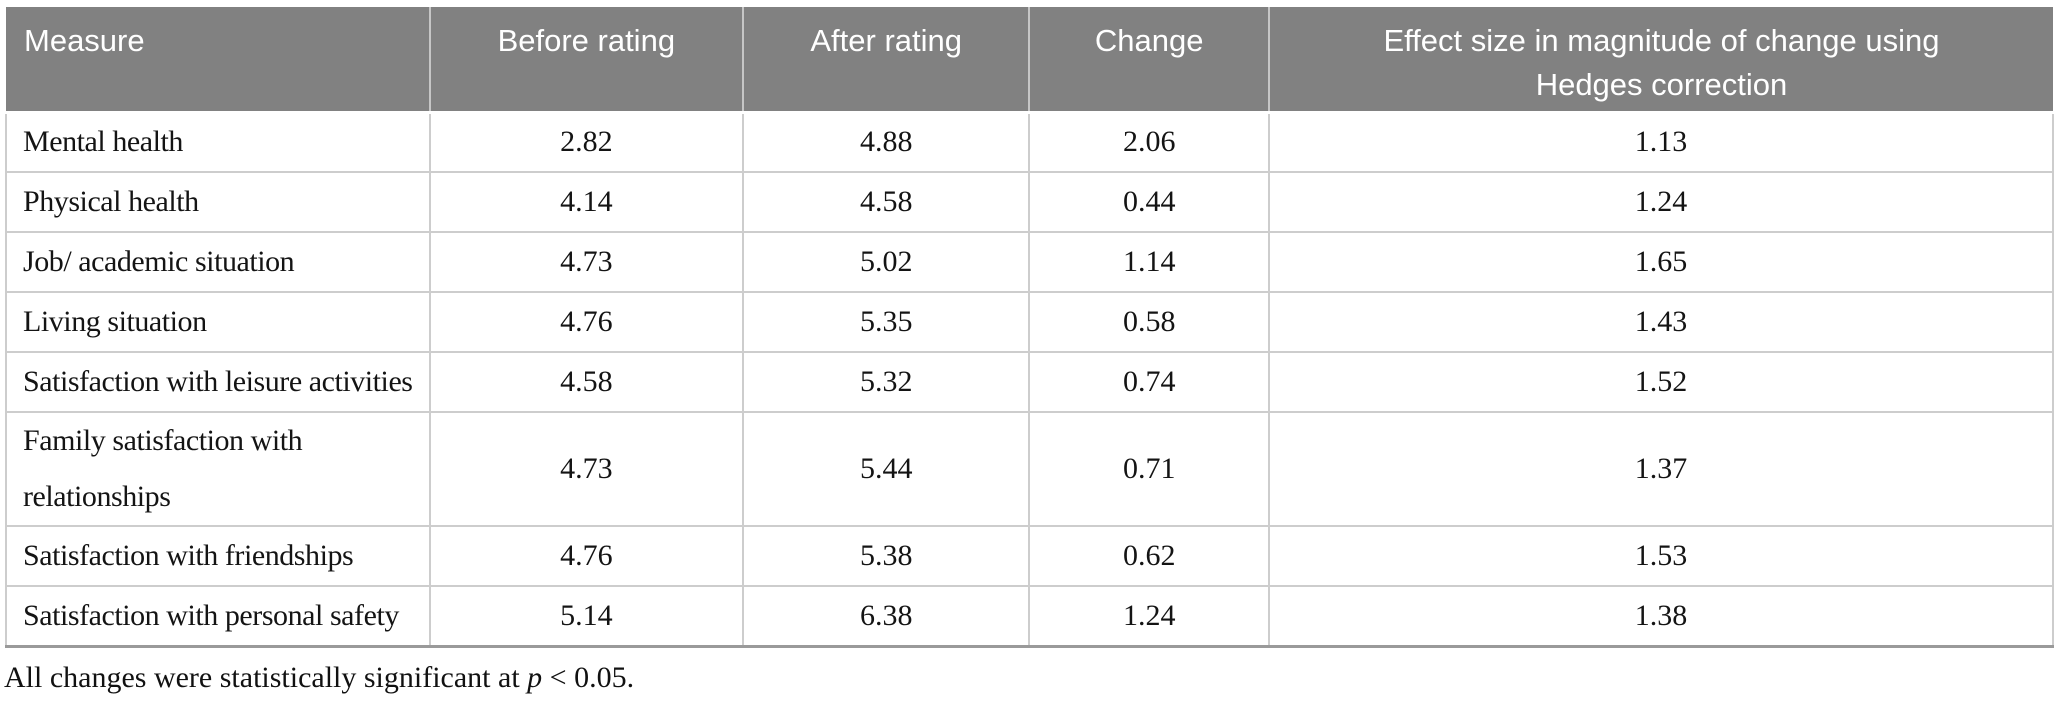 Image resolution: width=2067 pixels, height=708 pixels. I want to click on after-rating-cell: 5.38, so click(886, 556).